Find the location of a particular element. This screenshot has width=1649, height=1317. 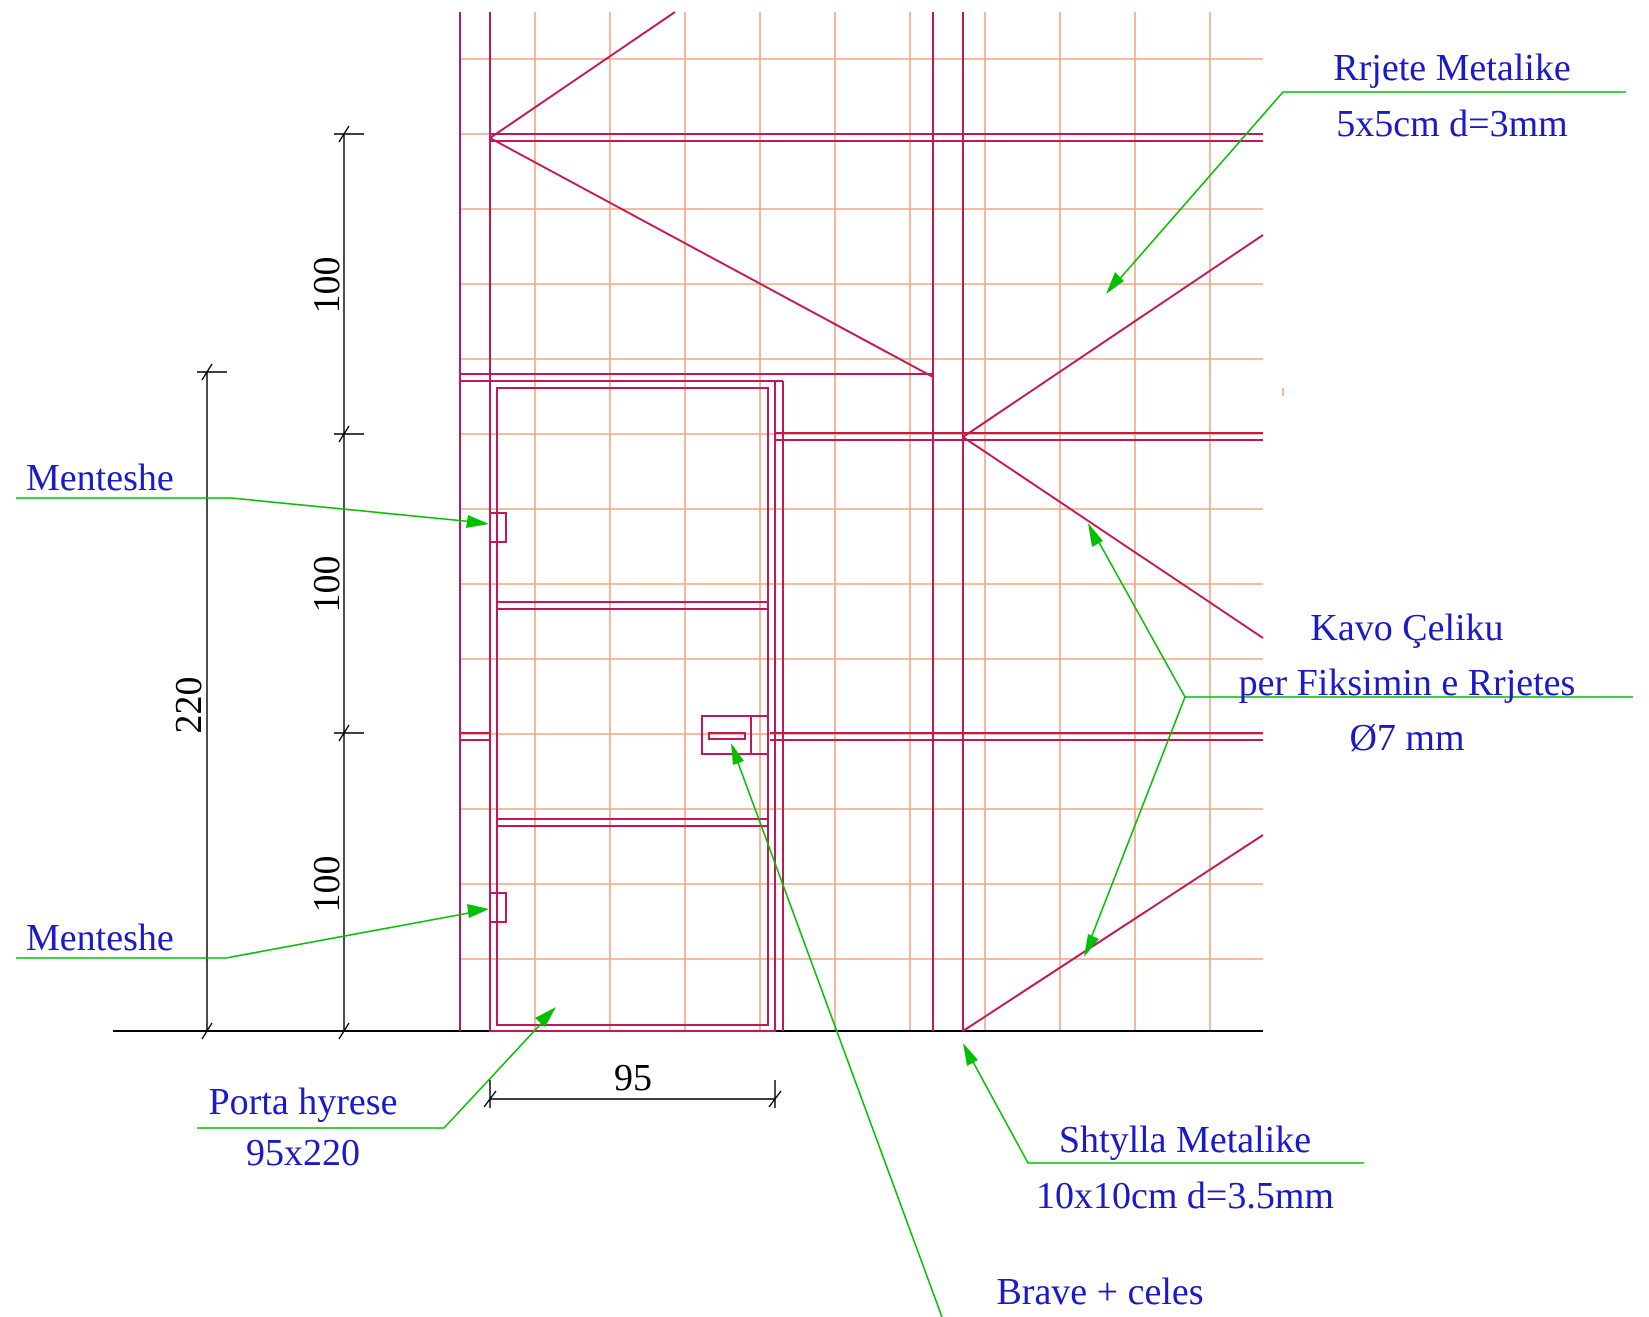

arrow-door is located at coordinates (545, 1017).